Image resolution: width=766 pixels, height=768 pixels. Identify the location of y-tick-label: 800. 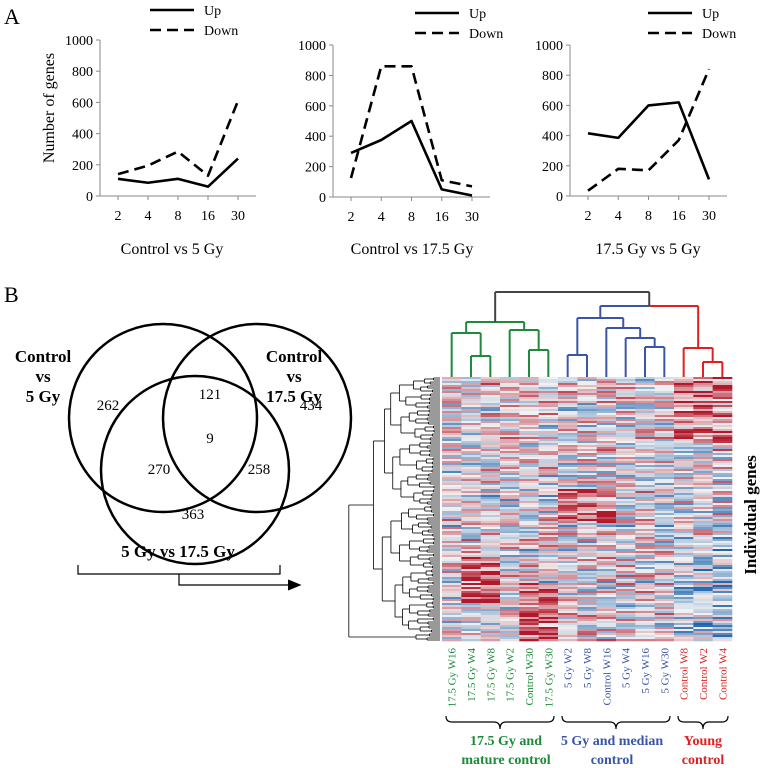
(315, 76).